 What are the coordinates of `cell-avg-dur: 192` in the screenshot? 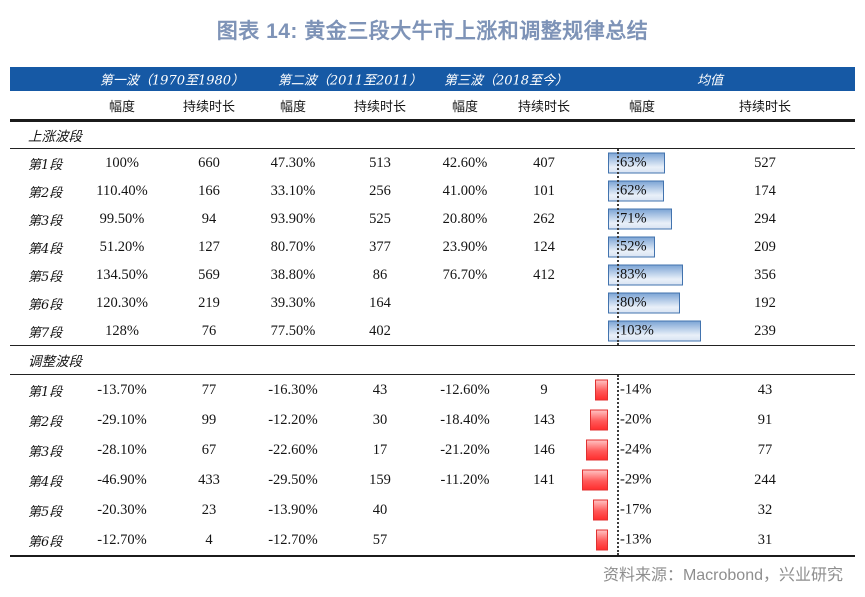 It's located at (765, 302).